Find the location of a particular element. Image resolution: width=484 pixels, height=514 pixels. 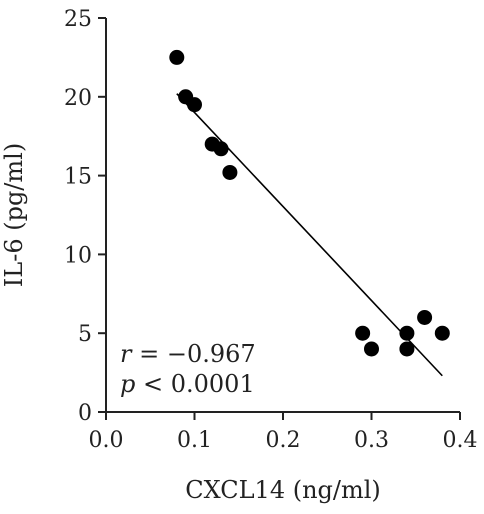

x-tick-label: 0.3 is located at coordinates (371, 440).